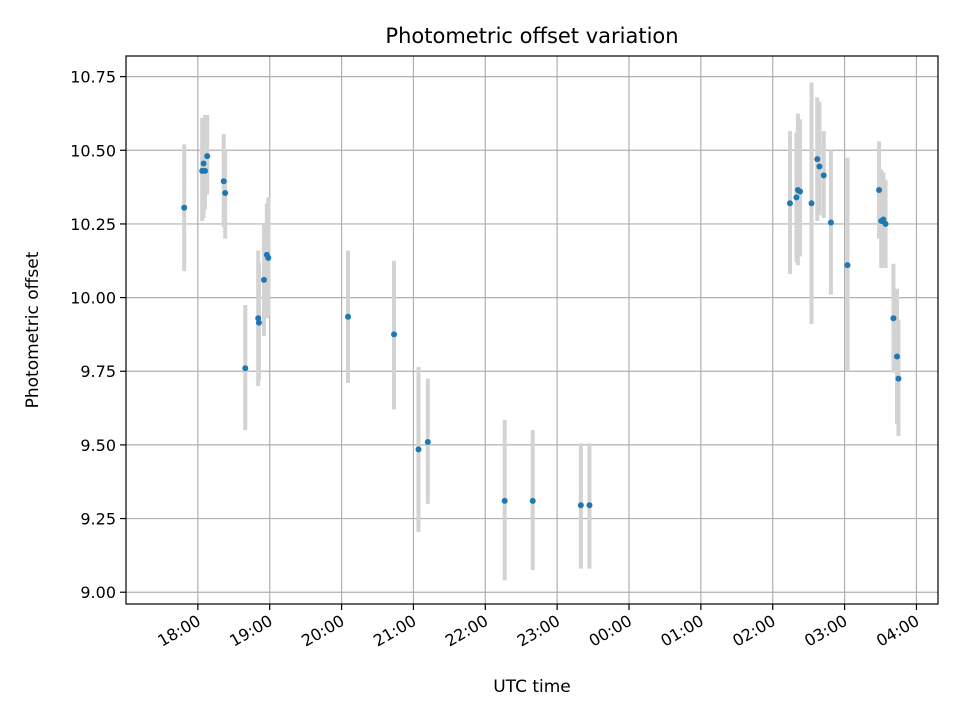  I want to click on y-axis-label: Photometric offset, so click(33, 329).